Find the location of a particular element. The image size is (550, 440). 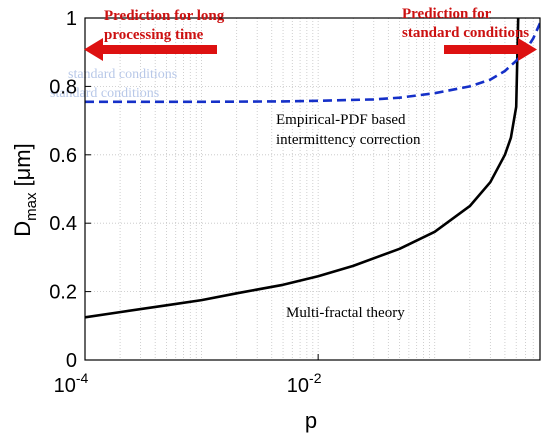

right-annotation-line1: Prediction for is located at coordinates (447, 14).